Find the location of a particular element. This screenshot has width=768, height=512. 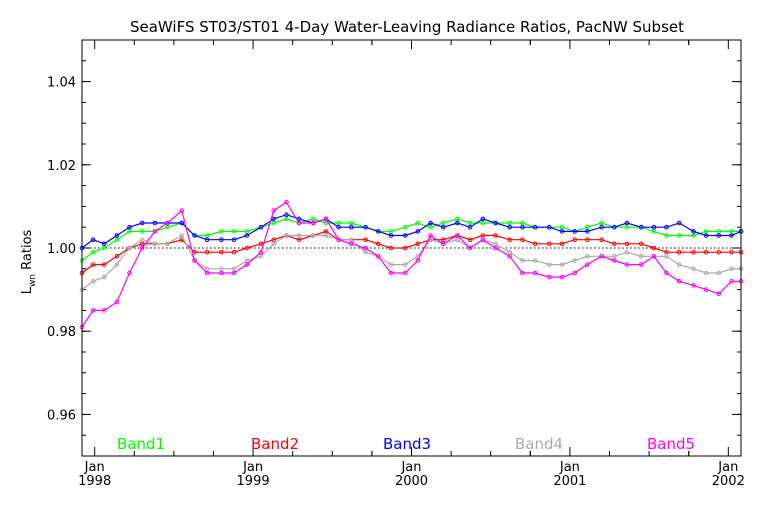

legend: Band1 Band2 Band3 Band4 Band5 is located at coordinates (406, 444).